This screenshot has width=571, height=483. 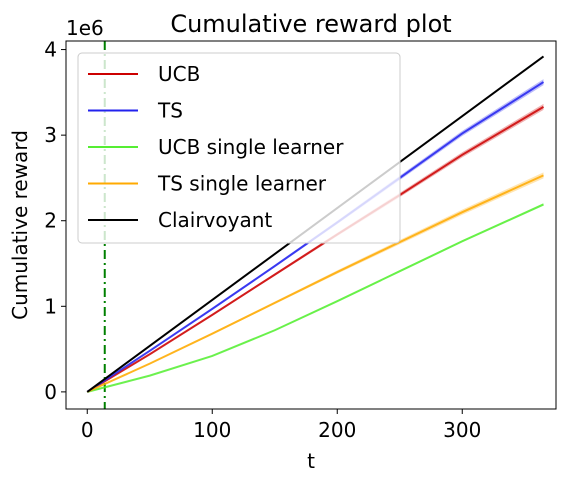 What do you see at coordinates (179, 74) in the screenshot?
I see `legend-label-ucb: UCB` at bounding box center [179, 74].